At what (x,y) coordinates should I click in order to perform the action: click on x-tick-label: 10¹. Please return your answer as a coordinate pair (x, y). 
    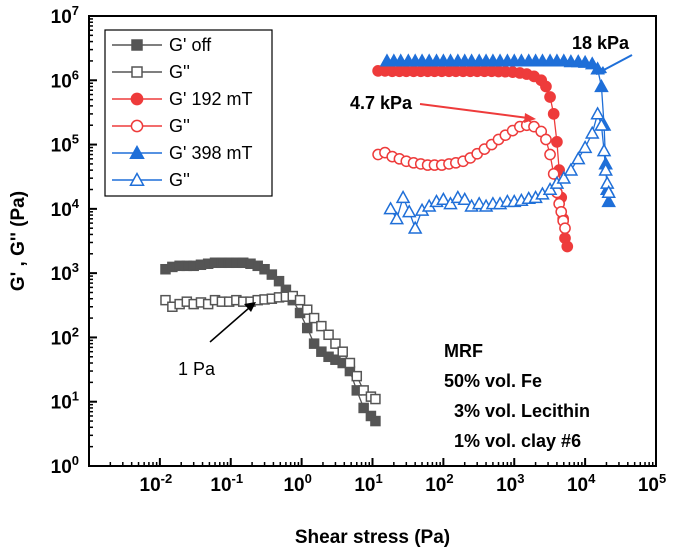
    Looking at the image, I should click on (368, 483).